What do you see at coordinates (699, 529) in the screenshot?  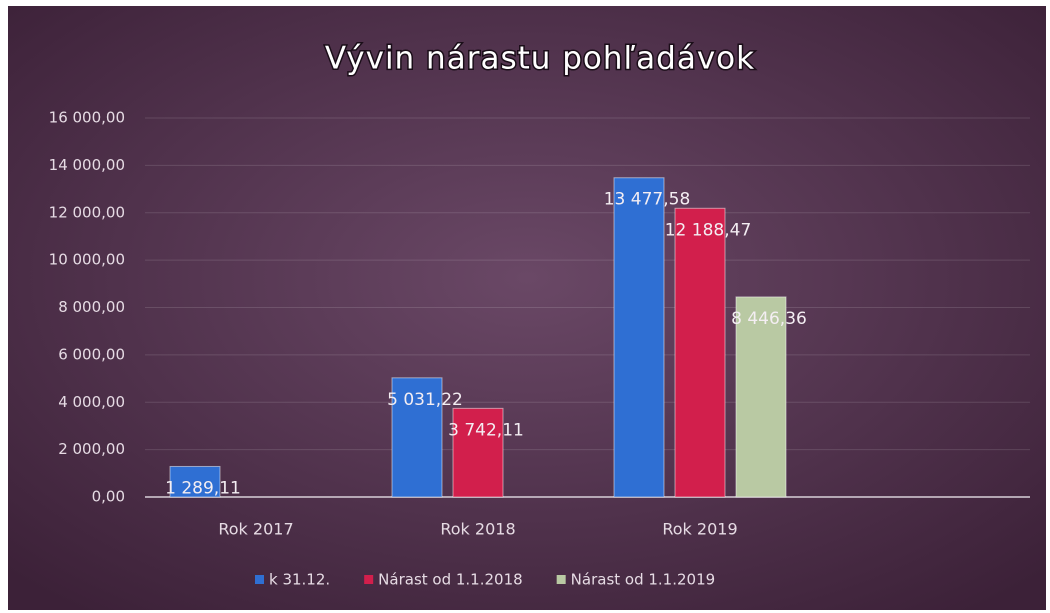 I see `x-tick-label: Rok 2019` at bounding box center [699, 529].